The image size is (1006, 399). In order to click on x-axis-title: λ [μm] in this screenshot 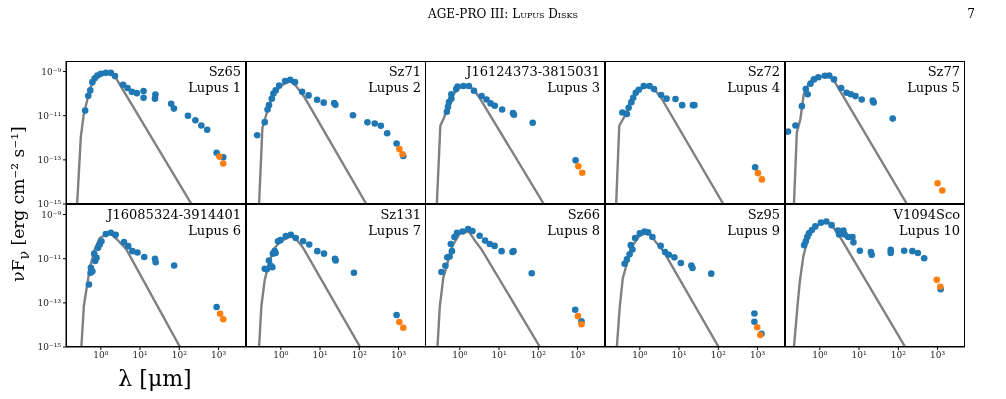, I will do `click(155, 378)`.